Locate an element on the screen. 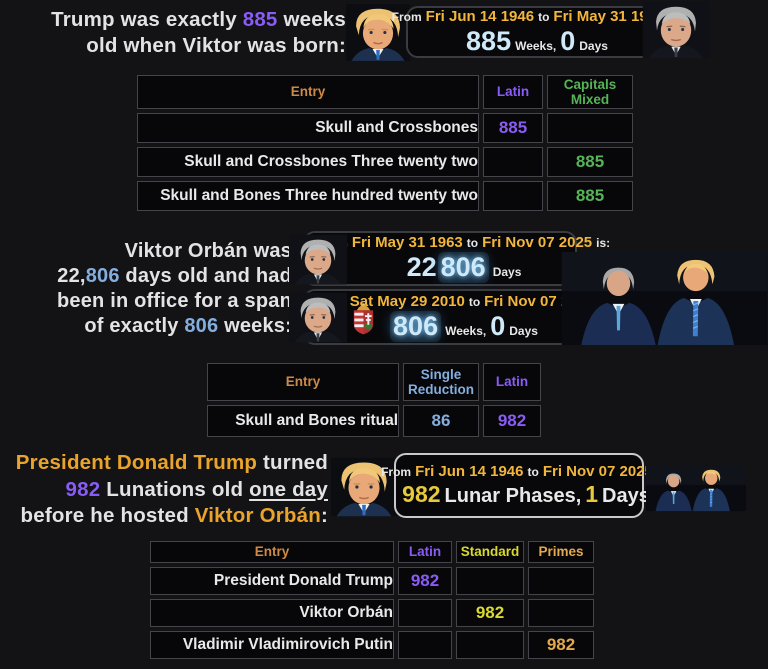 This screenshot has height=669, width=768. headline-text: Trump was exactly is located at coordinates (147, 19).